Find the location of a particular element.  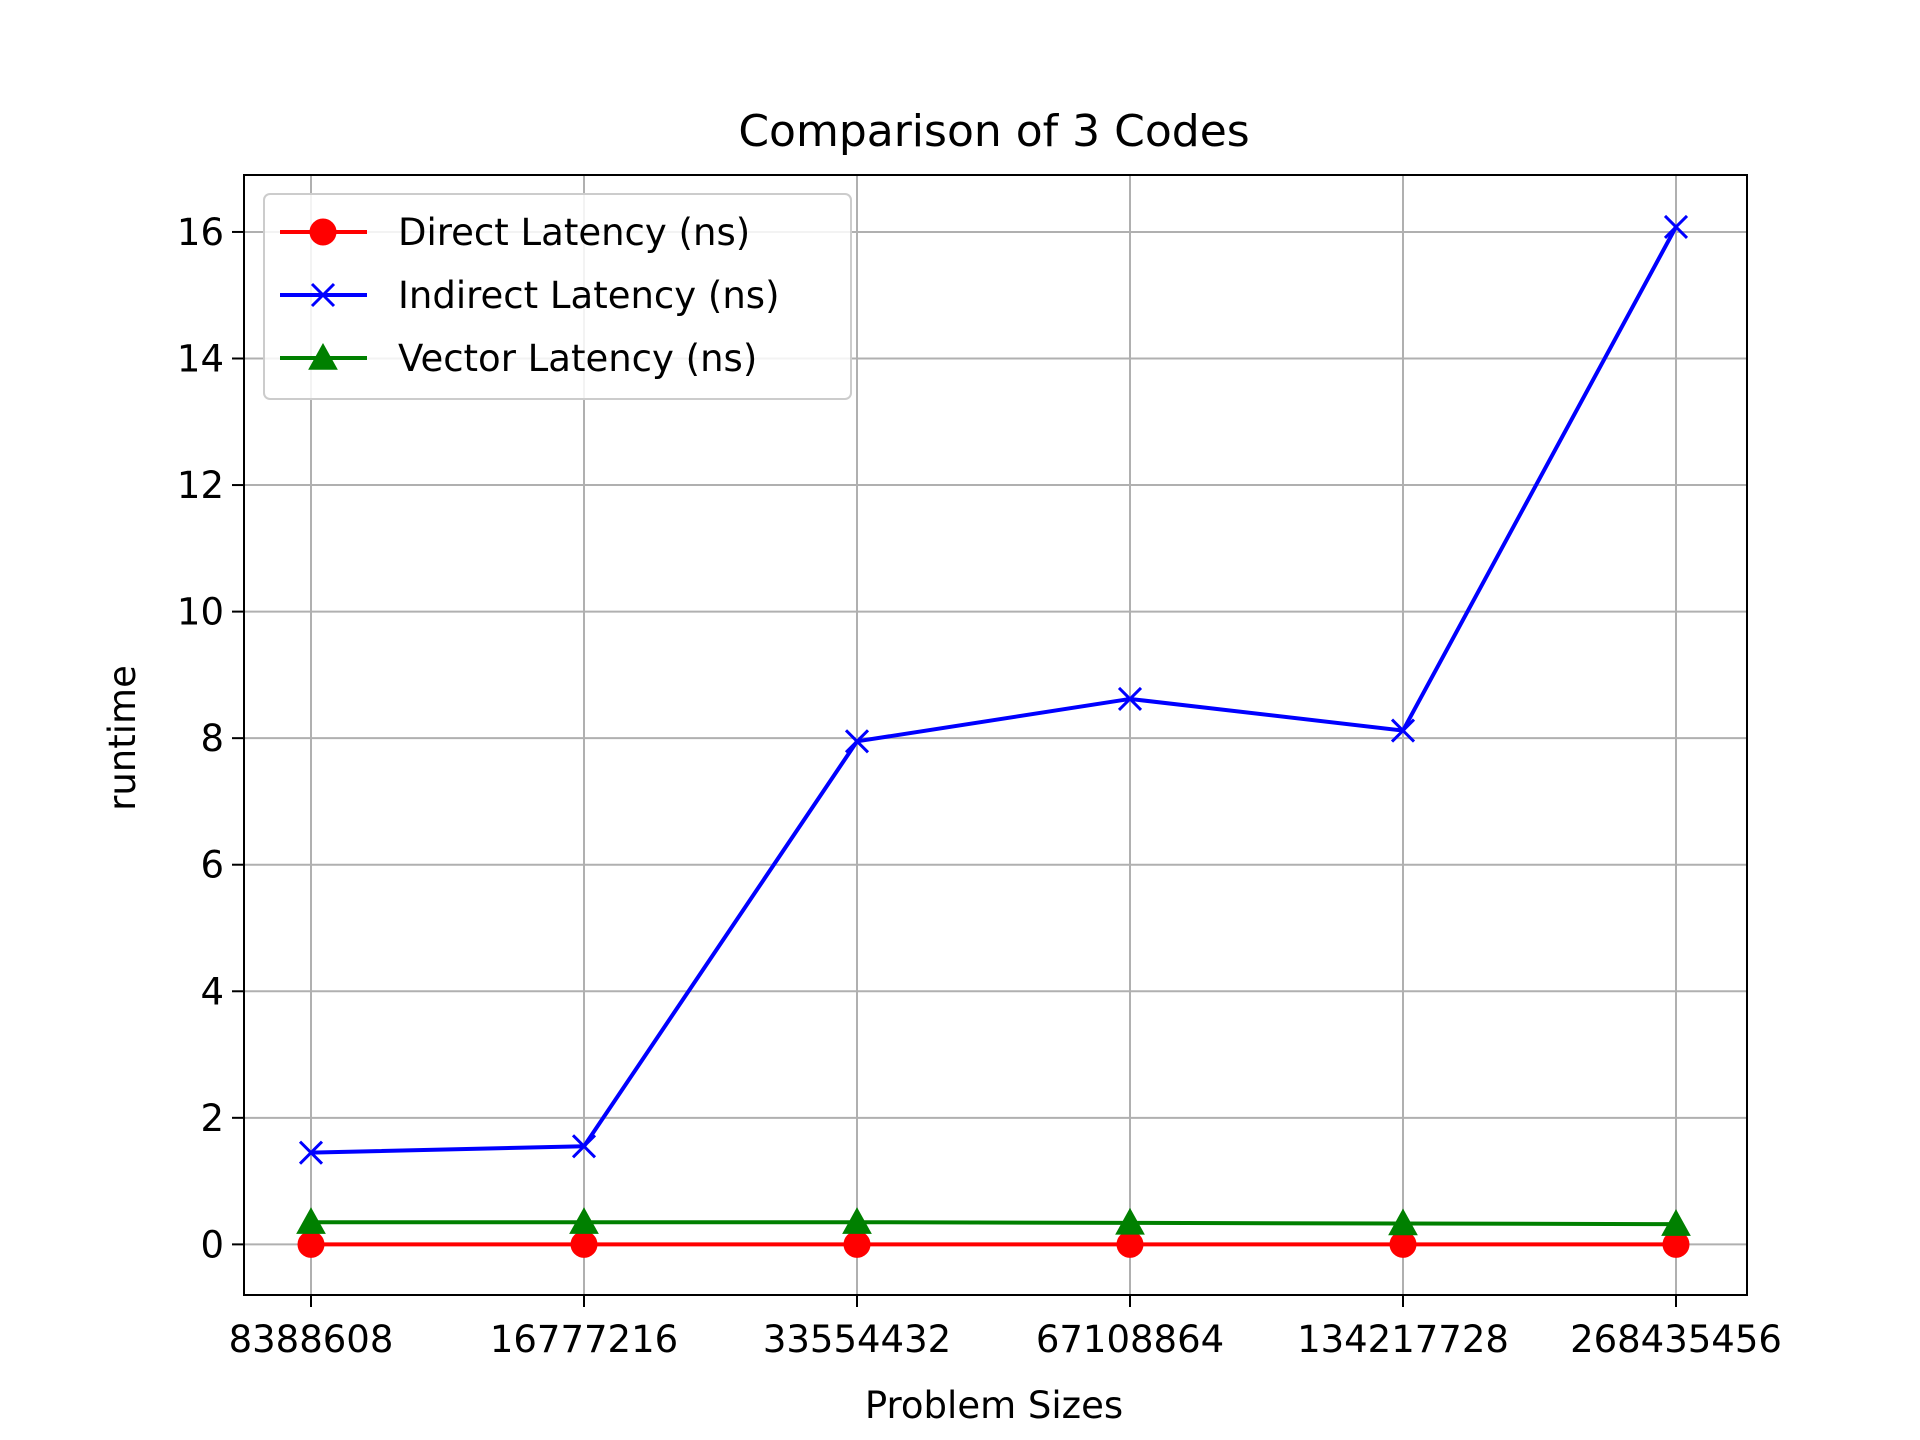

x-tick-label: 33554432 is located at coordinates (857, 1339).